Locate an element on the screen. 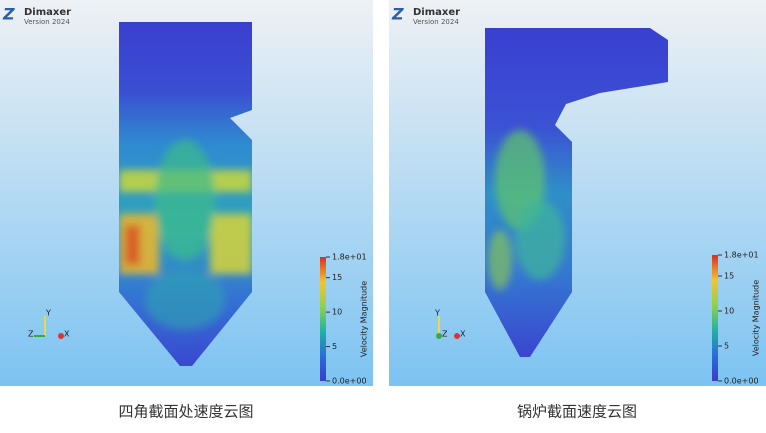  caption: 四角截面处速度云图 is located at coordinates (185, 412).